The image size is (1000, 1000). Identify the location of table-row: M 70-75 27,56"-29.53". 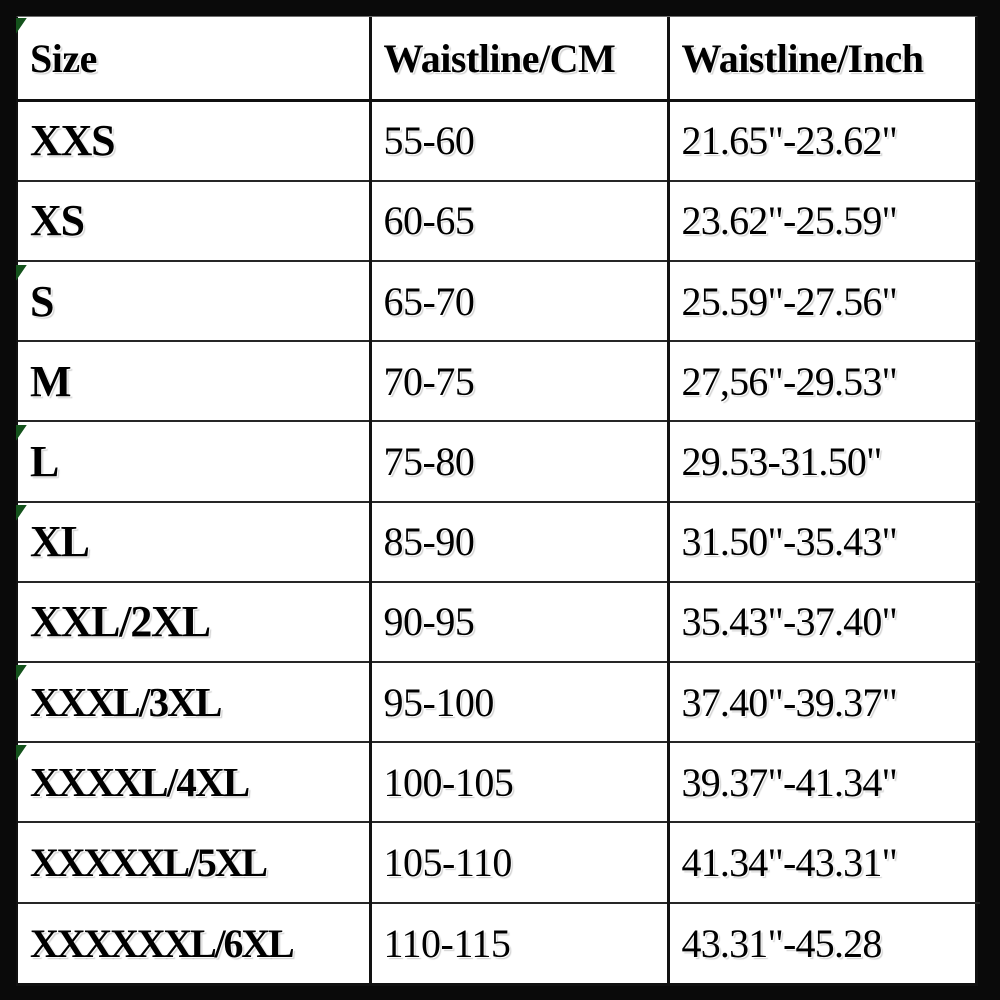
(499, 382).